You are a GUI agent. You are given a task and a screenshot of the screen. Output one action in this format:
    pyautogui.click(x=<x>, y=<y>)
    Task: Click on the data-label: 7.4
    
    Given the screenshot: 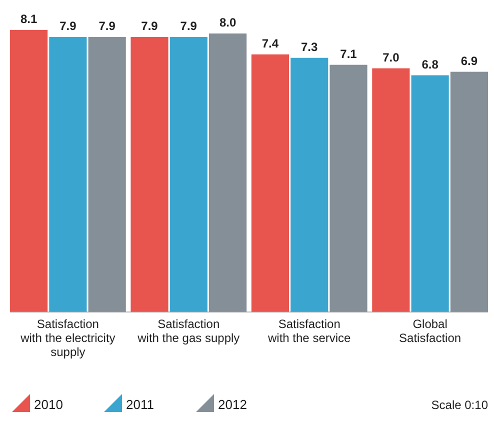 What is the action you would take?
    pyautogui.click(x=270, y=43)
    